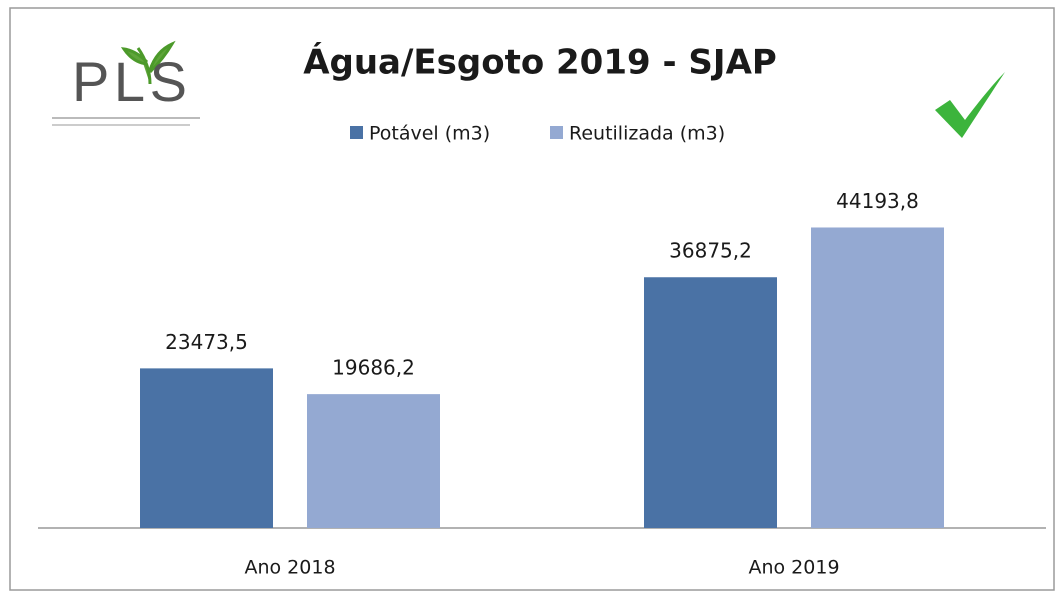 Image resolution: width=1063 pixels, height=594 pixels. Describe the element at coordinates (373, 368) in the screenshot. I see `data-label: 19686,2` at that location.